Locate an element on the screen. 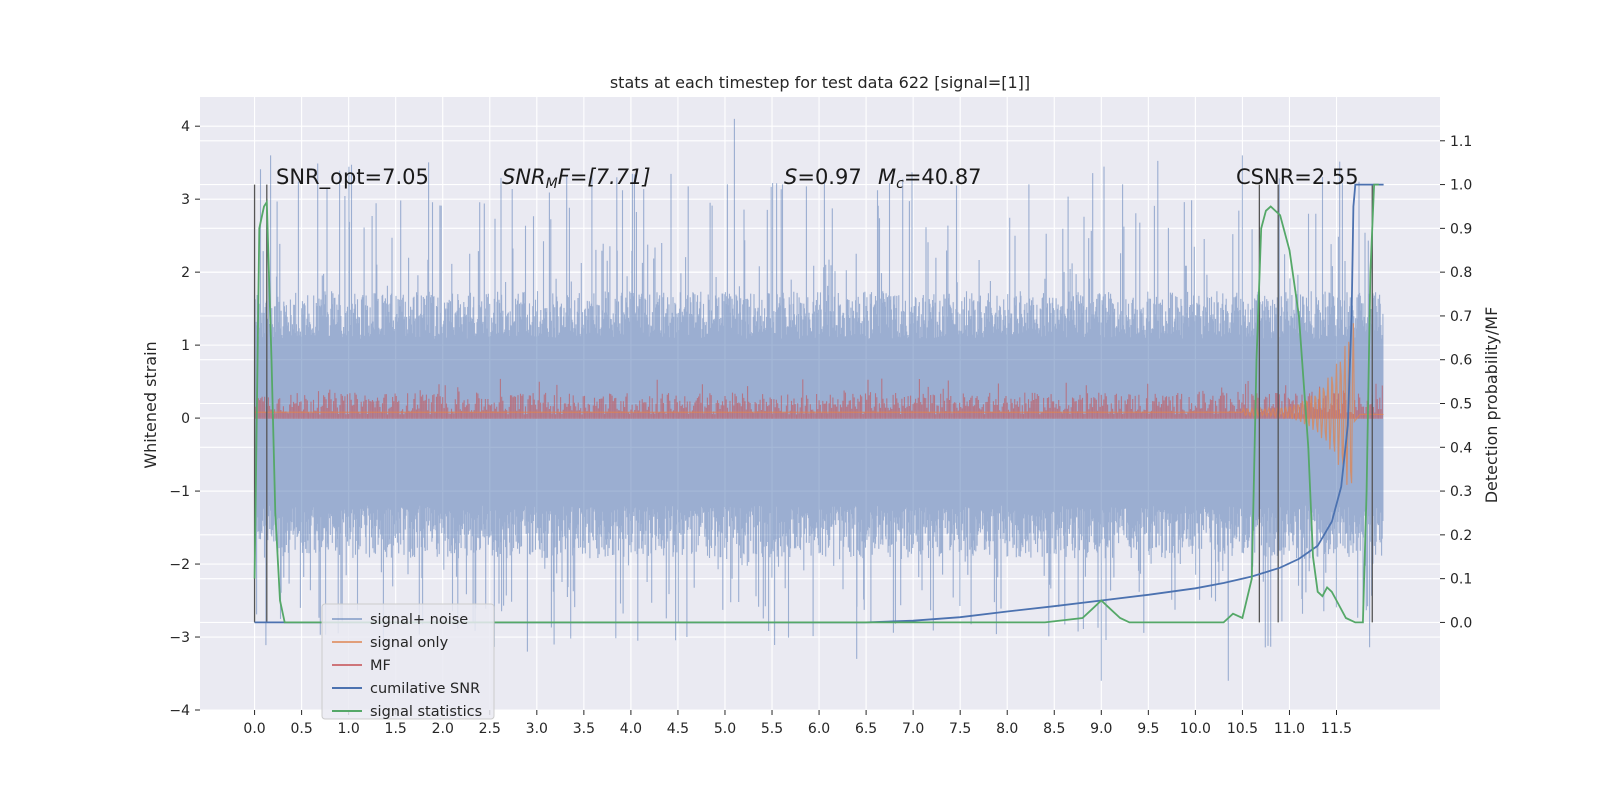 The image size is (1600, 800). x-tick-label: 9.5 is located at coordinates (1148, 729).